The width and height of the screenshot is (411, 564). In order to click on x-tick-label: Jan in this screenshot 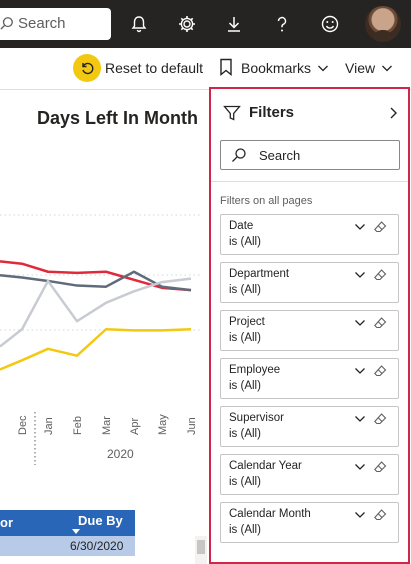, I will do `click(49, 426)`.